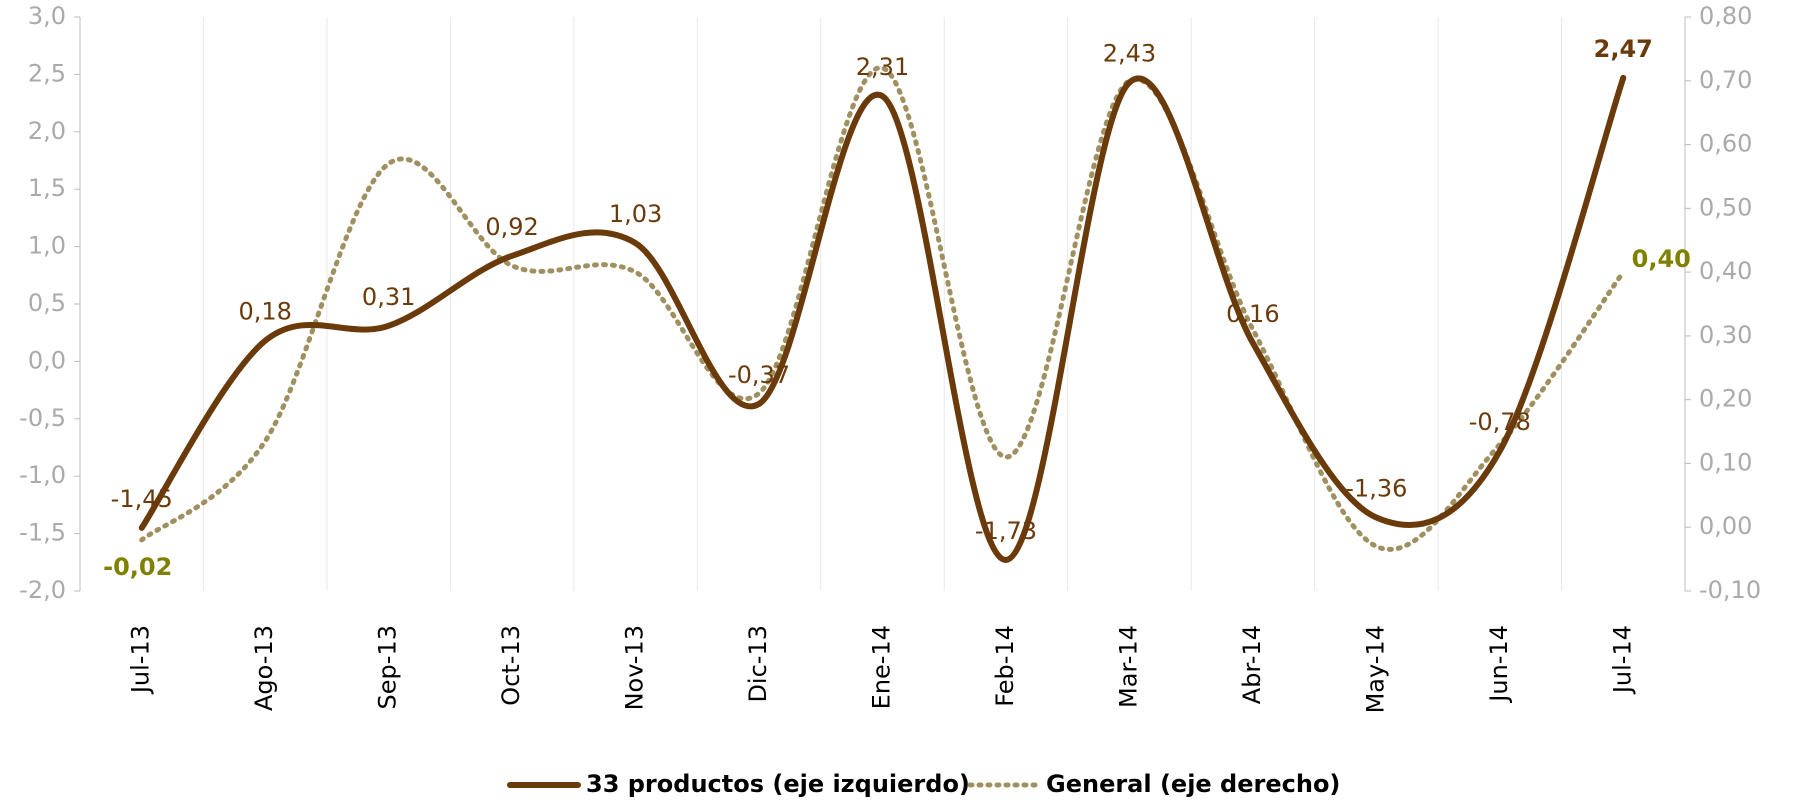  I want to click on x-tick-label: Jun-14, so click(1499, 664).